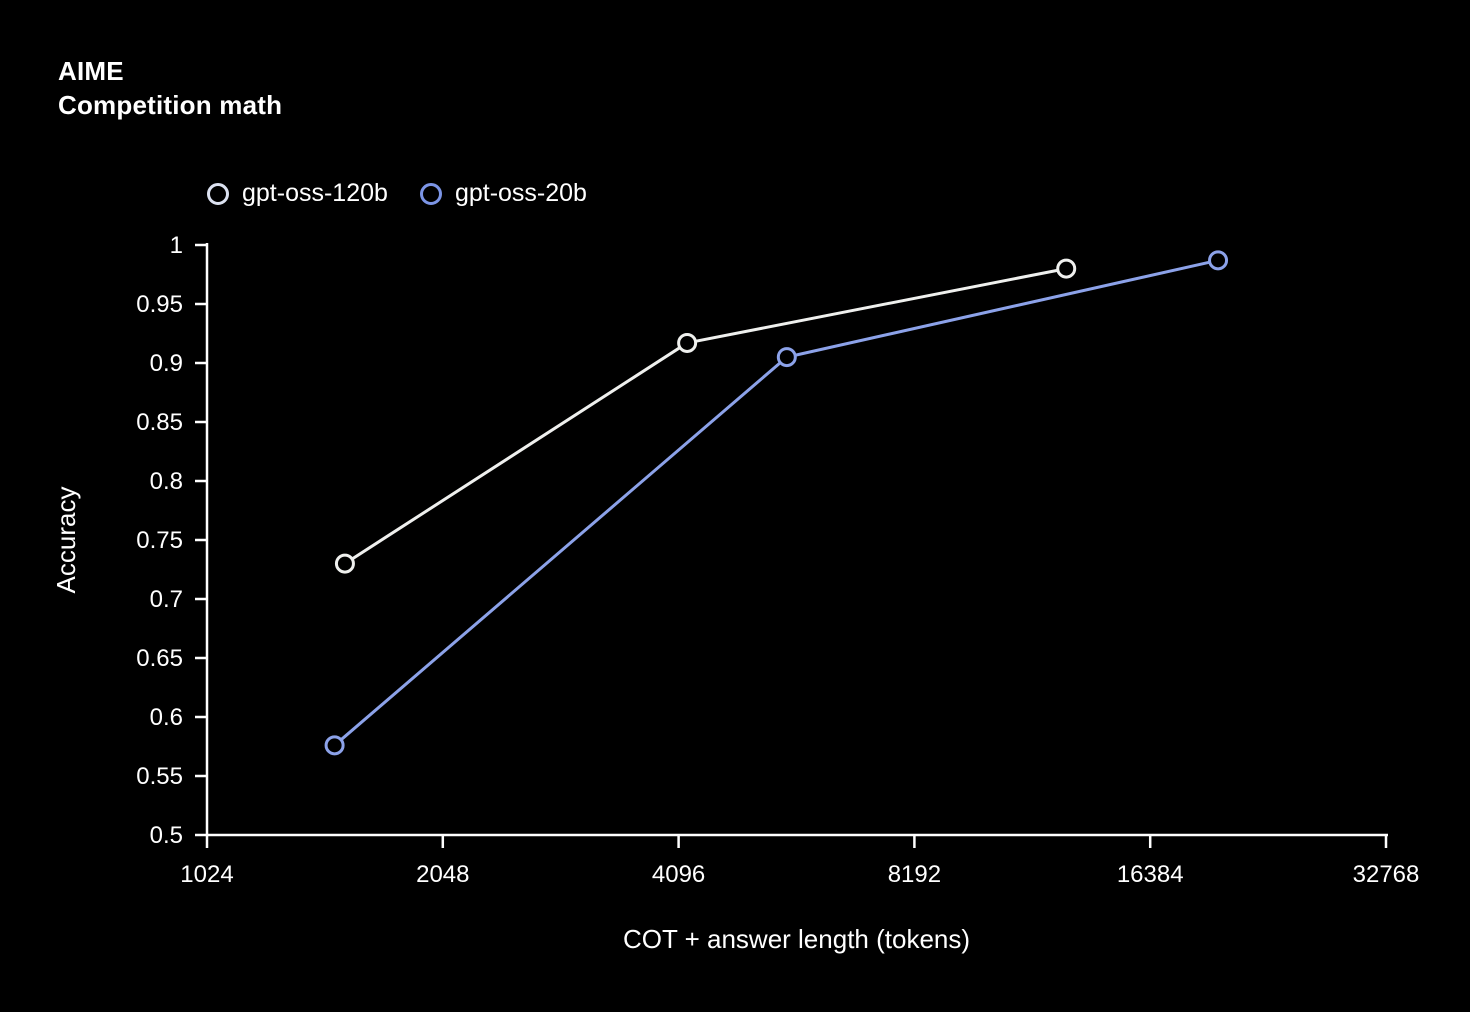 This screenshot has width=1470, height=1012. I want to click on y-tick-label: 0.95, so click(159, 304).